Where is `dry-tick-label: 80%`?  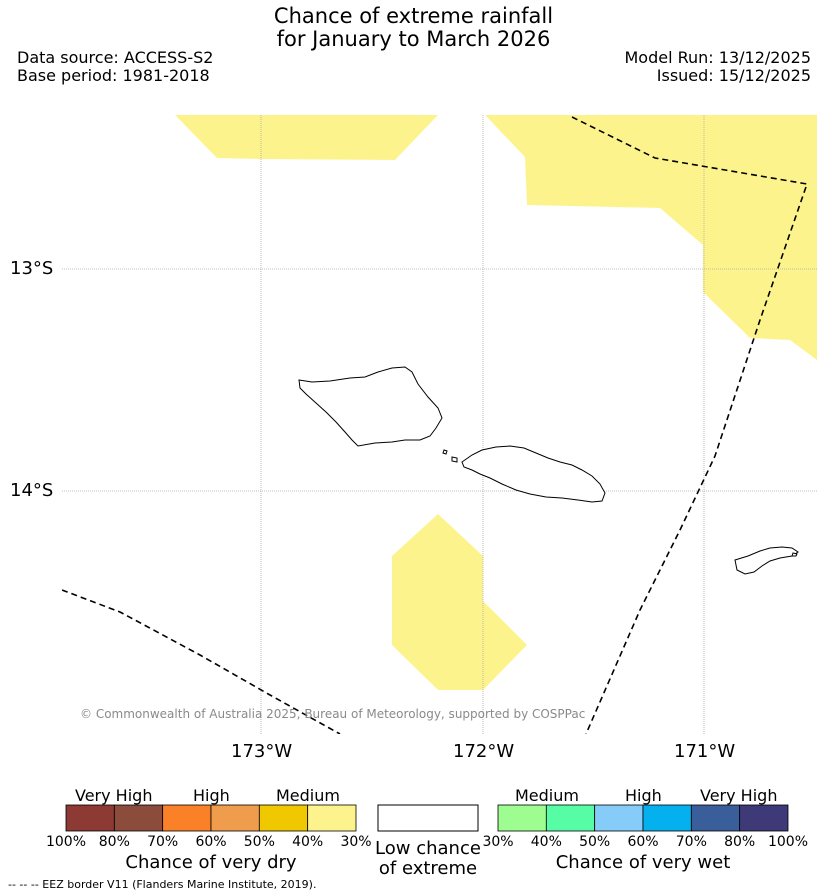
dry-tick-label: 80% is located at coordinates (114, 842).